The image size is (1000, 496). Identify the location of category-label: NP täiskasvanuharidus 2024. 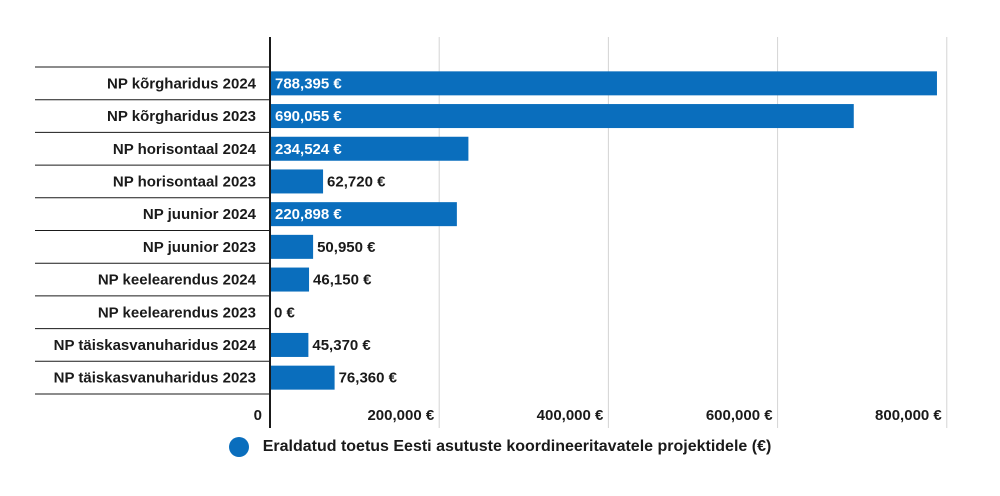
(155, 345).